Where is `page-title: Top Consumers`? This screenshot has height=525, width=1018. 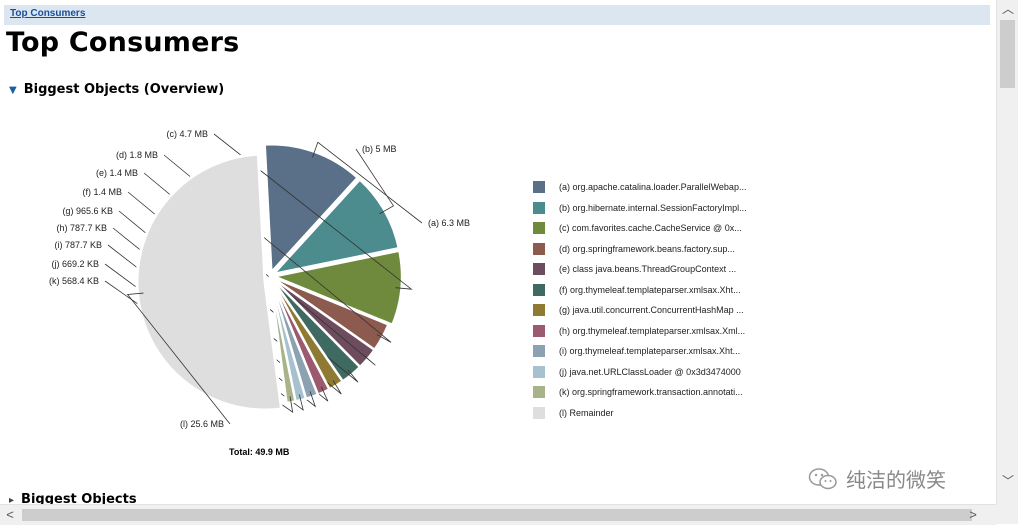 page-title: Top Consumers is located at coordinates (123, 42).